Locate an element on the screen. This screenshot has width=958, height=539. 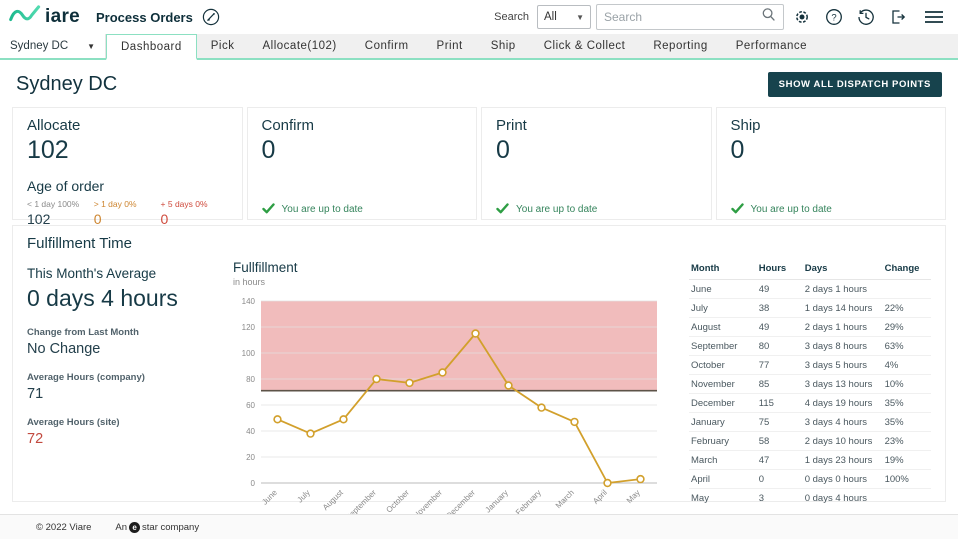
average-hours-site-value: 72 is located at coordinates (35, 439).